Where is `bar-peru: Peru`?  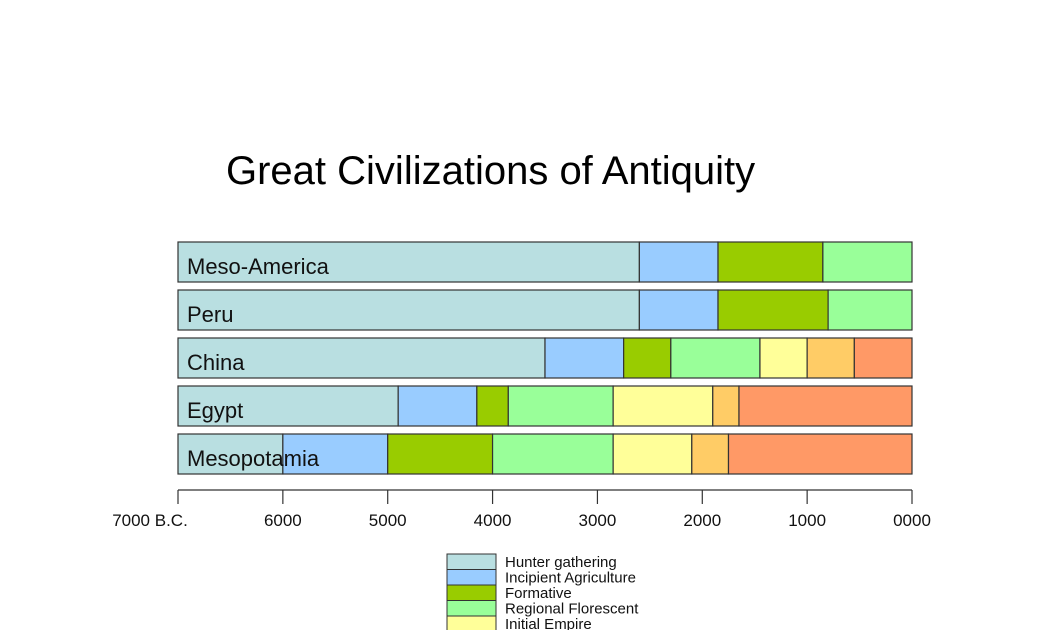
bar-peru: Peru is located at coordinates (545, 310).